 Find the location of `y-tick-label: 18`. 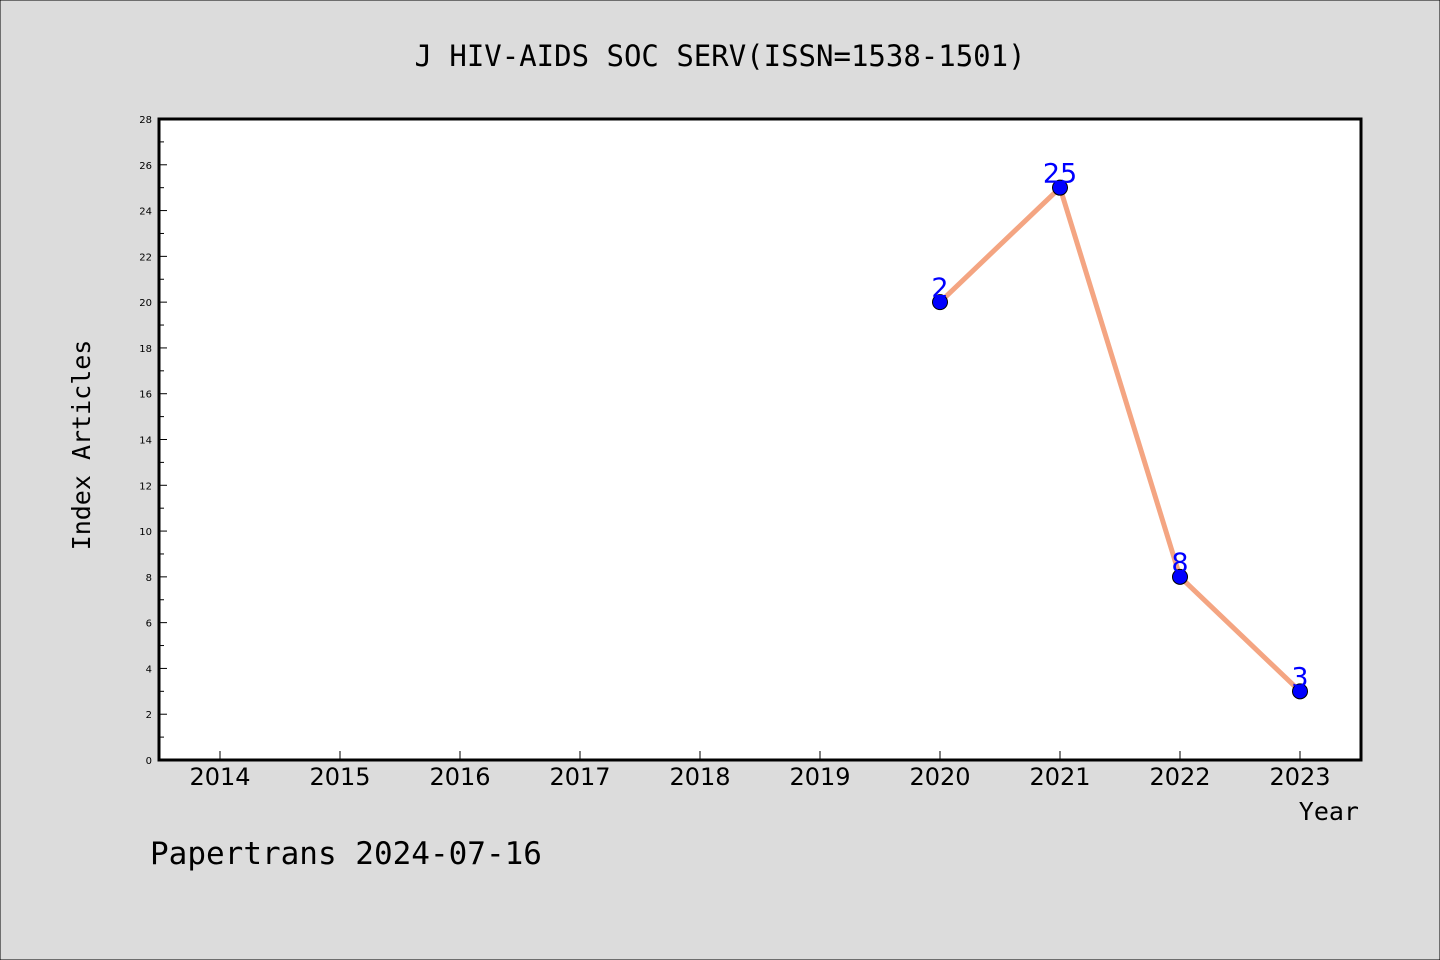

y-tick-label: 18 is located at coordinates (145, 349).